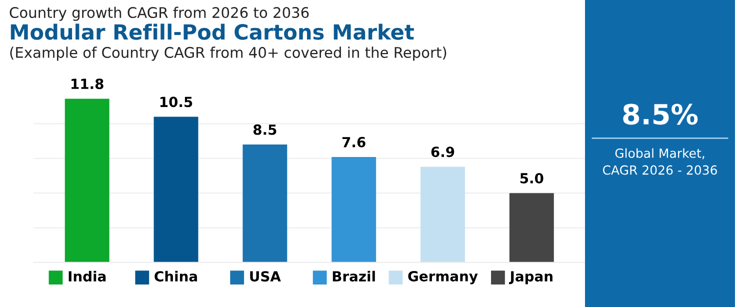  Describe the element at coordinates (159, 13) in the screenshot. I see `chart-subtitle: Country growth CAGR from 2026 to 2036` at that location.